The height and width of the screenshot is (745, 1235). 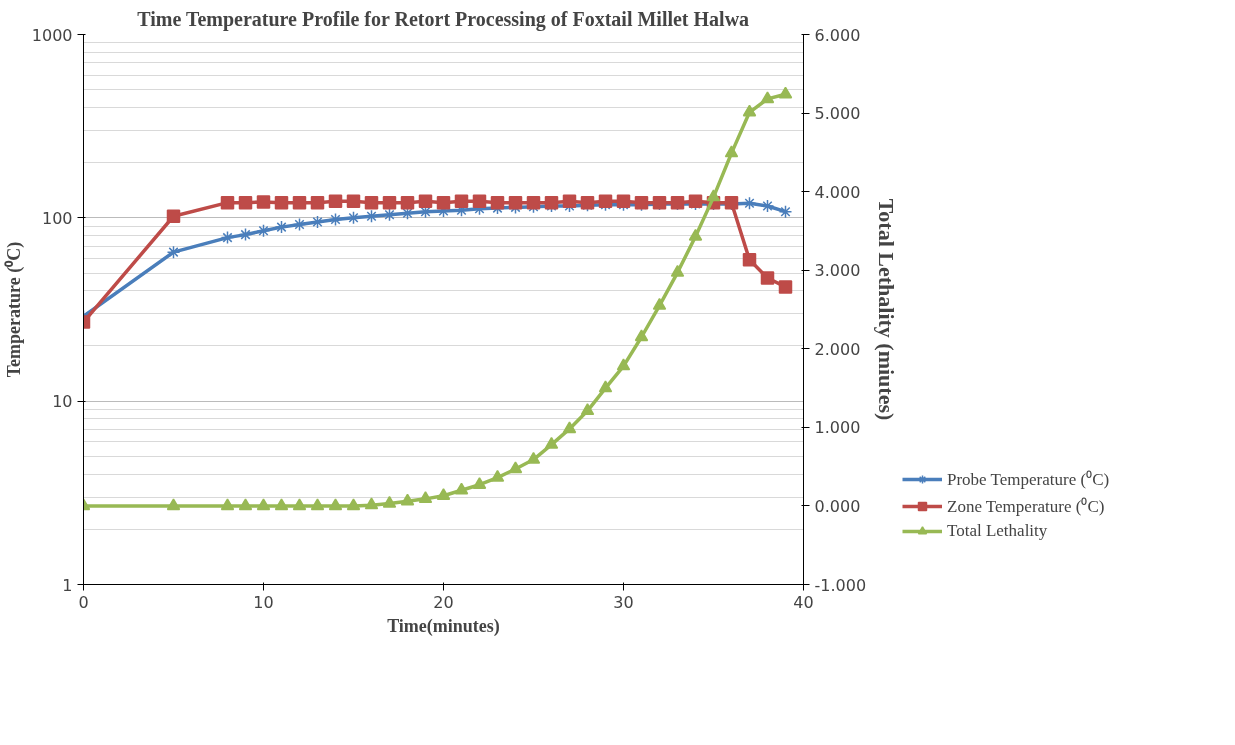 I want to click on legend-label: Zone Temperature (⁰C), so click(x=1026, y=506).